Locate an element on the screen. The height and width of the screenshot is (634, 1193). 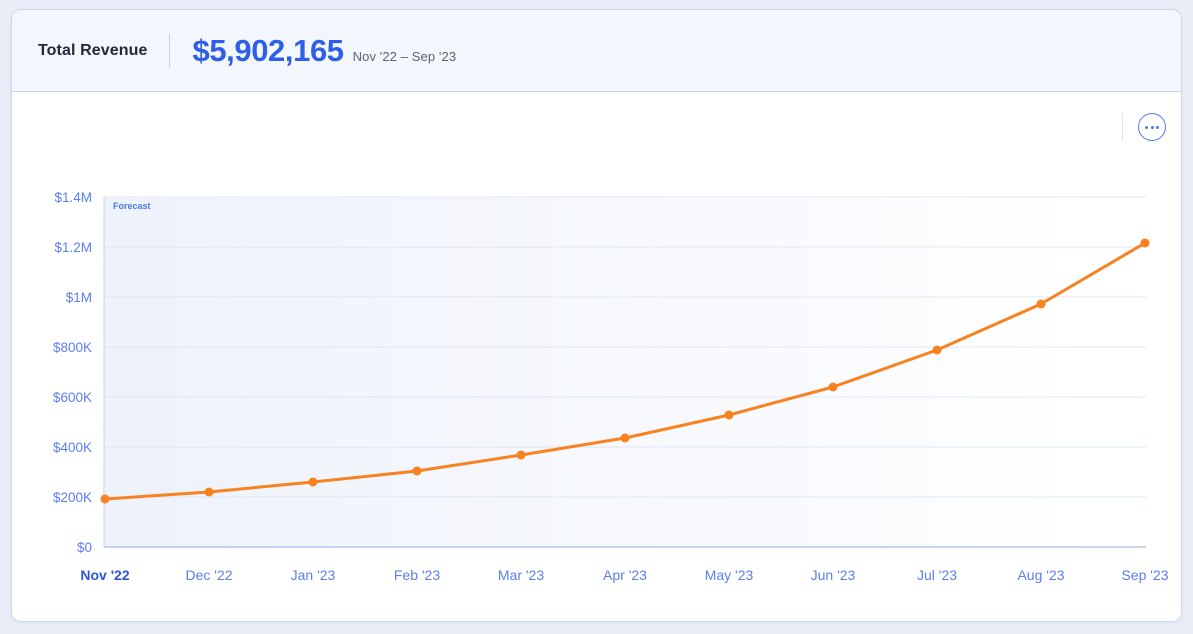
x-axis-label: Feb '23 is located at coordinates (417, 575).